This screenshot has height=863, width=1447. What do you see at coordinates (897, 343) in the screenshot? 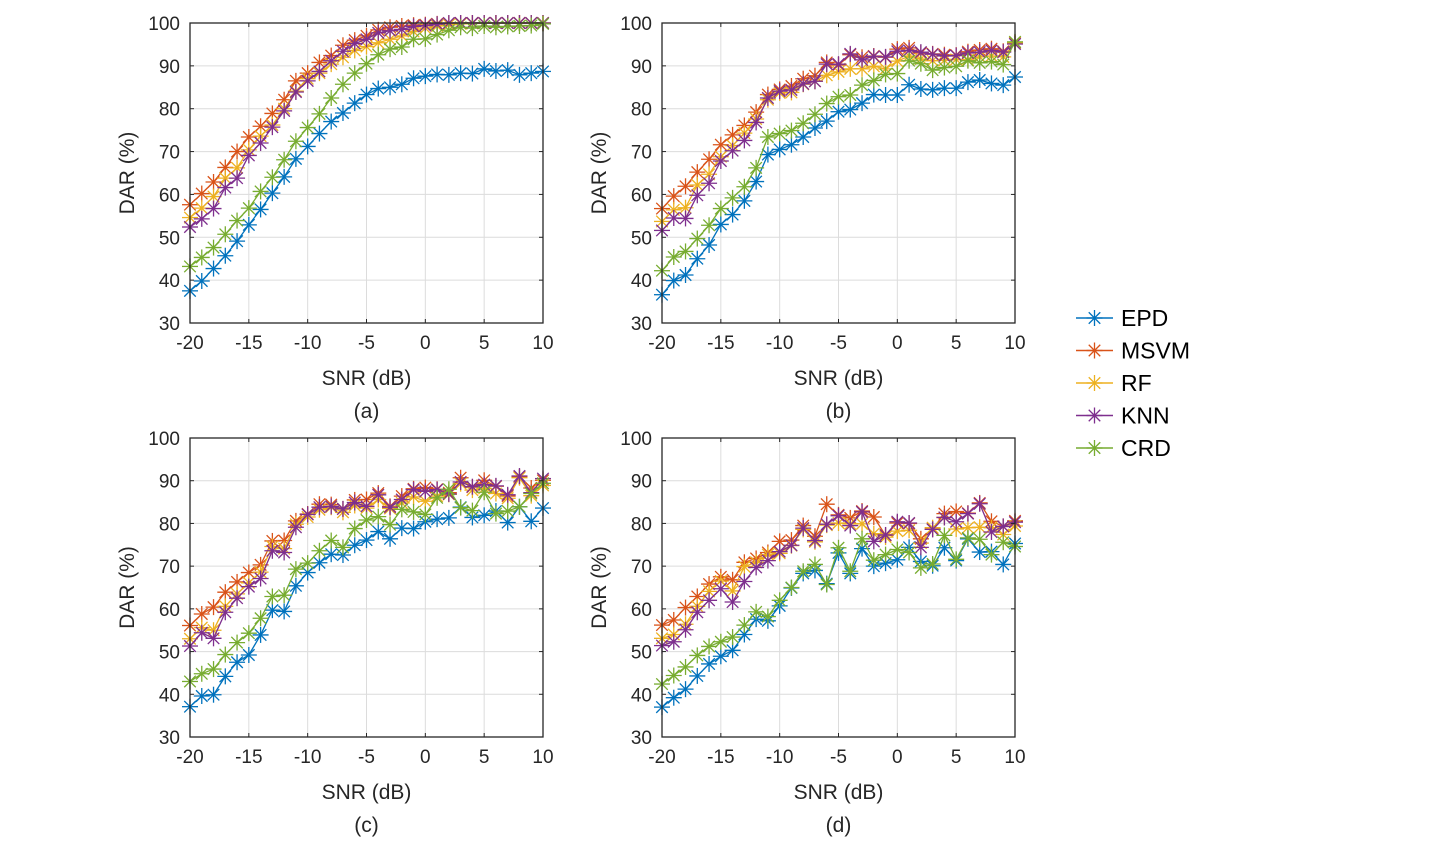
I see `x-tick-label: 0` at bounding box center [897, 343].